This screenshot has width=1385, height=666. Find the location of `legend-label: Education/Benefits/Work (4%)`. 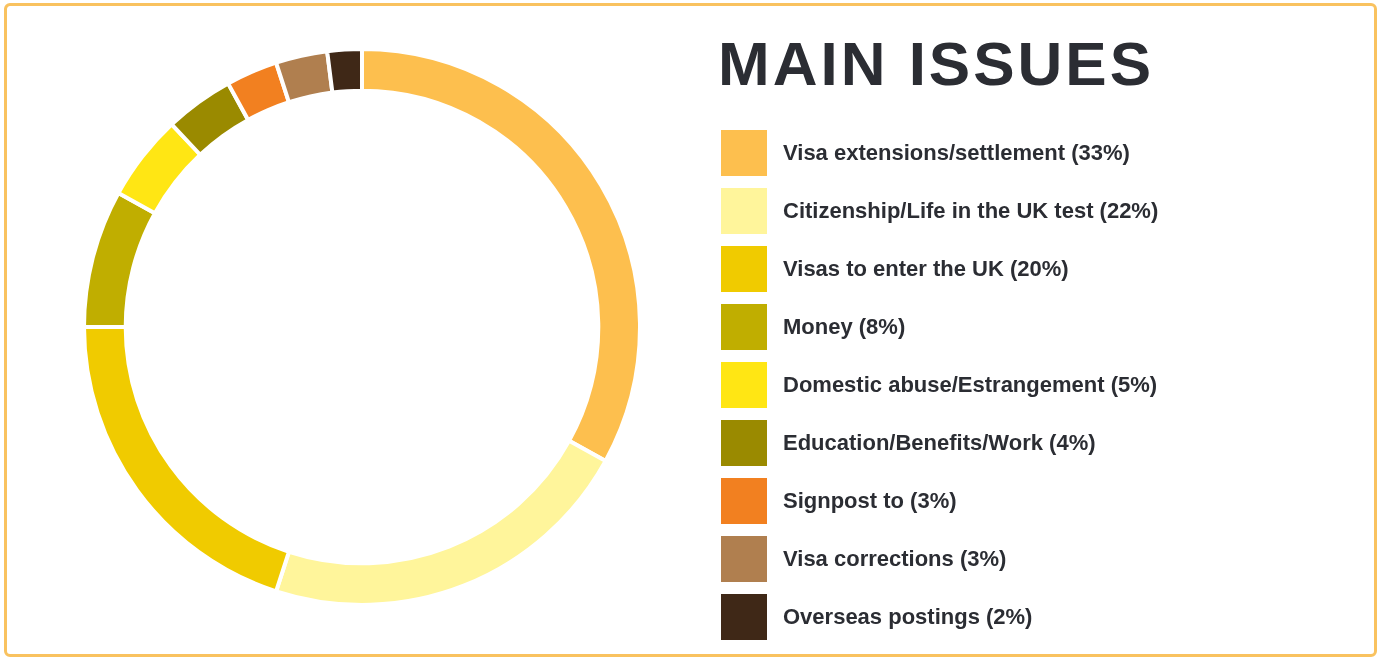

legend-label: Education/Benefits/Work (4%) is located at coordinates (939, 443).